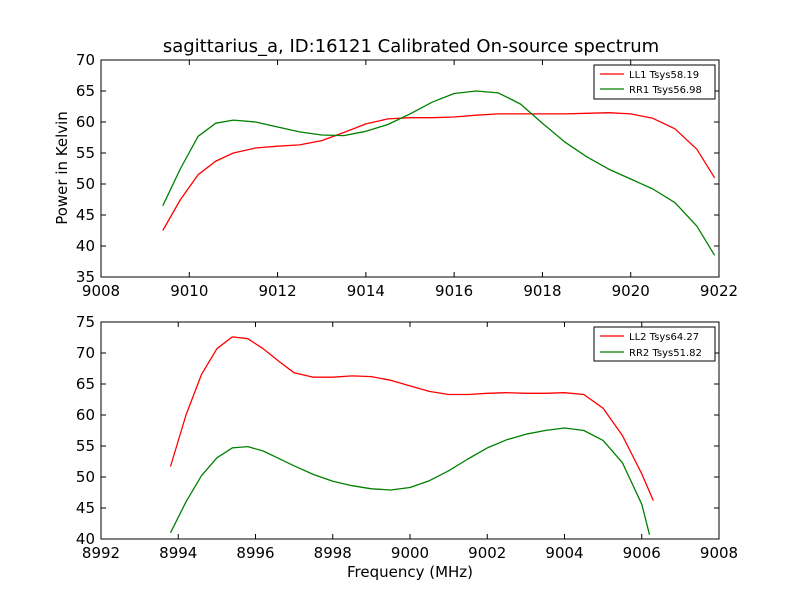  Describe the element at coordinates (665, 353) in the screenshot. I see `bottom-legend-label-rr2: RR2 Tsys51.82` at that location.